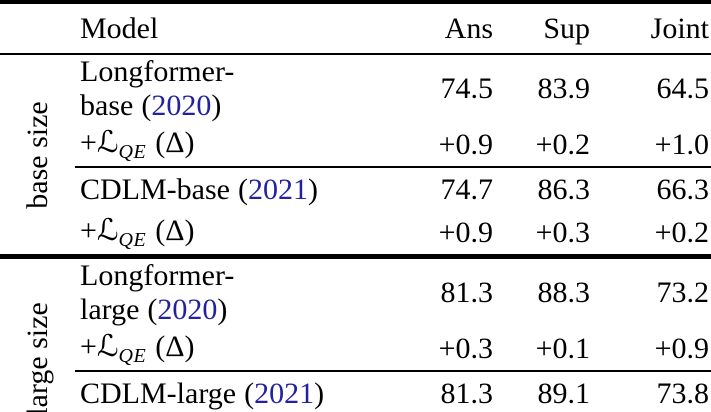 The image size is (711, 412). What do you see at coordinates (683, 88) in the screenshot?
I see `value-joint: 64.5` at bounding box center [683, 88].